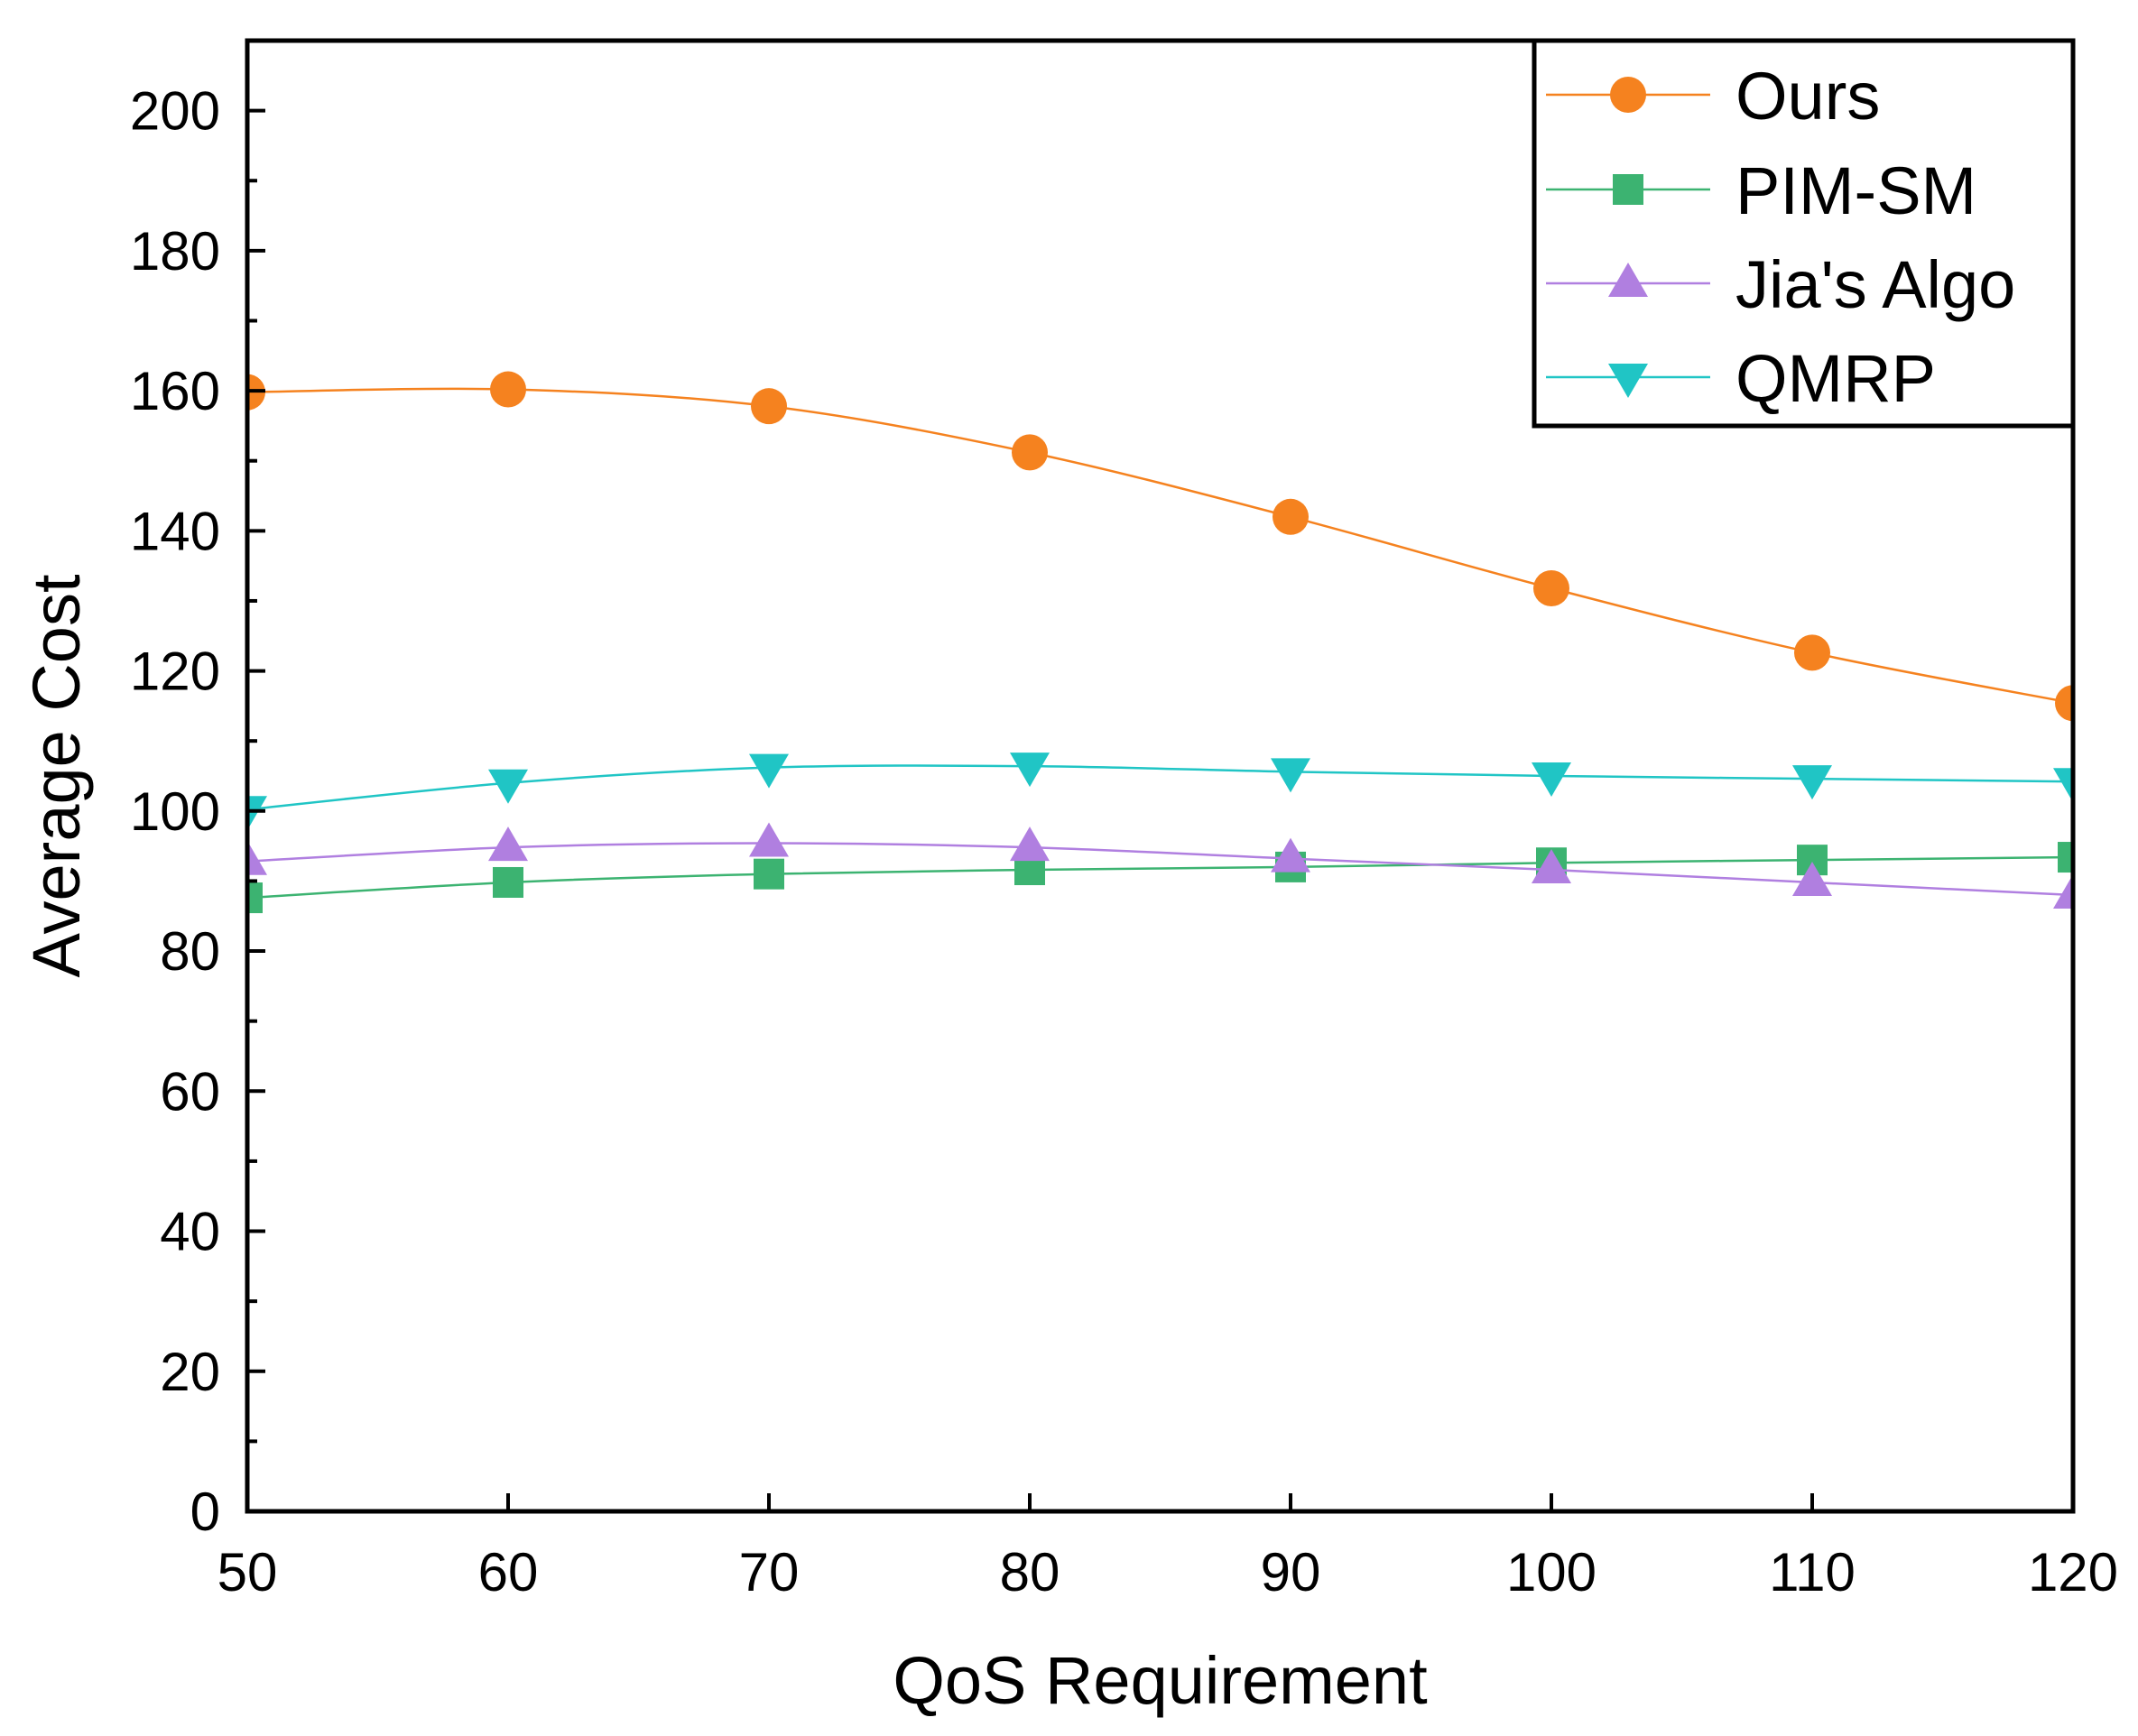 This screenshot has width=2138, height=1736. I want to click on legend-label-qmrp: QMRP, so click(1835, 378).